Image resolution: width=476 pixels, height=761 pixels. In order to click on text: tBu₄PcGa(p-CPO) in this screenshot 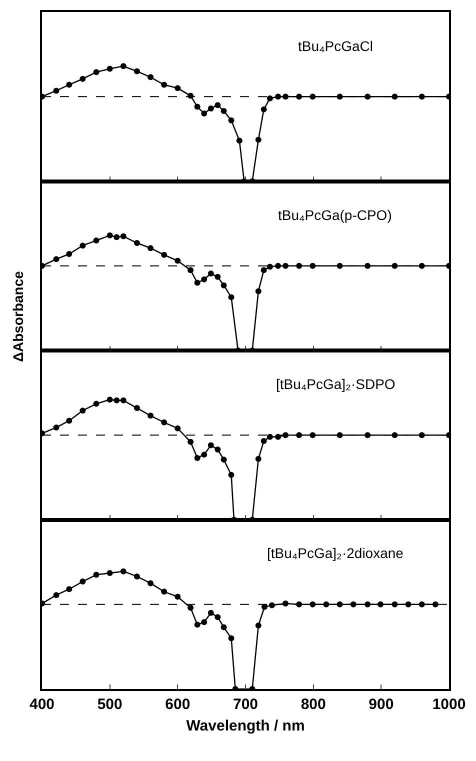, I will do `click(335, 215)`.